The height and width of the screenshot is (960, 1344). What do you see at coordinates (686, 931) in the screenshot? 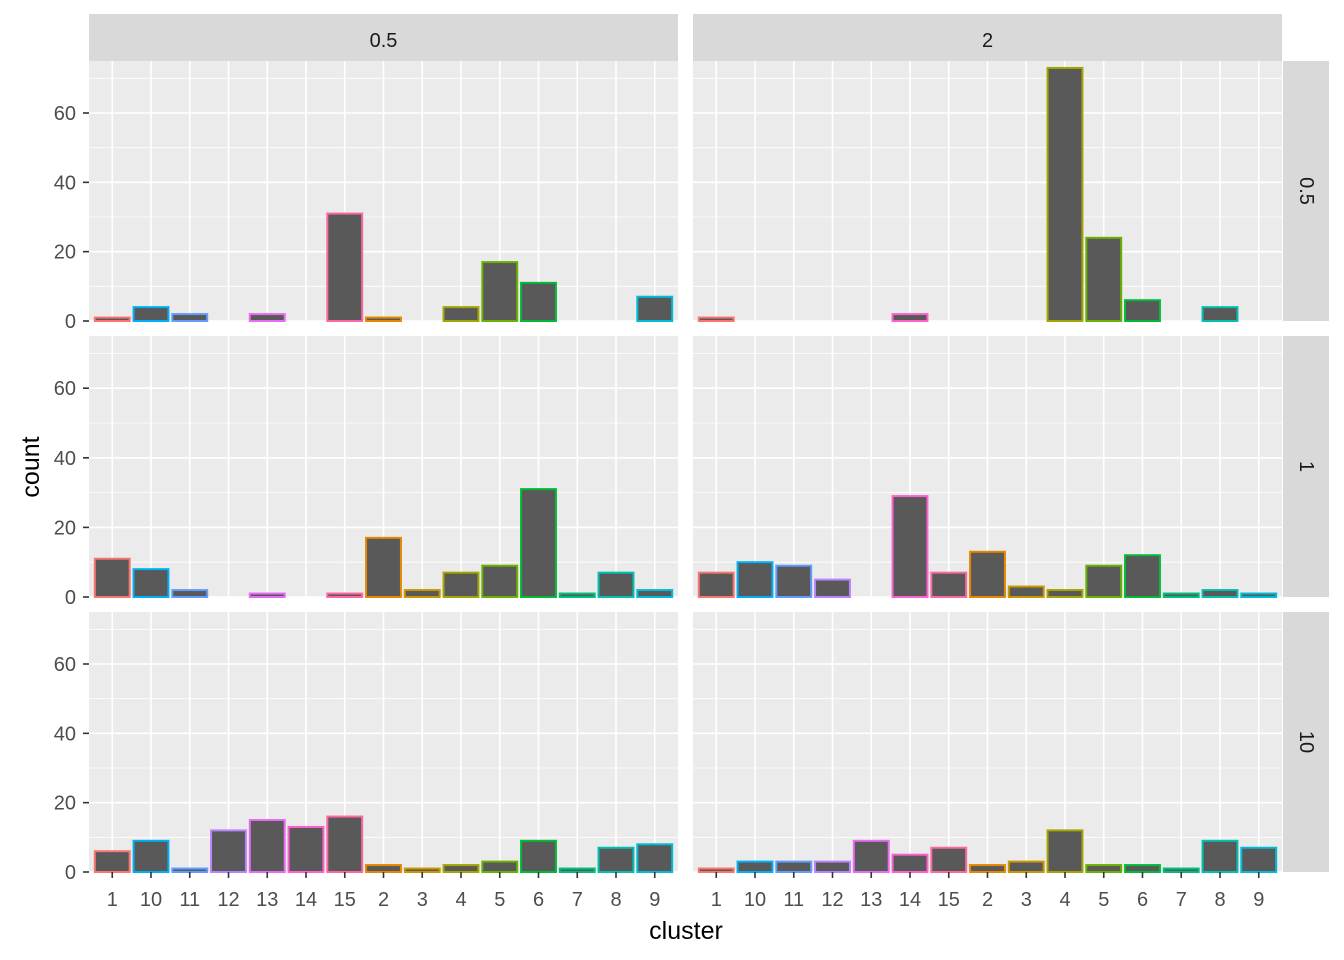
I see `x-axis-title: cluster` at bounding box center [686, 931].